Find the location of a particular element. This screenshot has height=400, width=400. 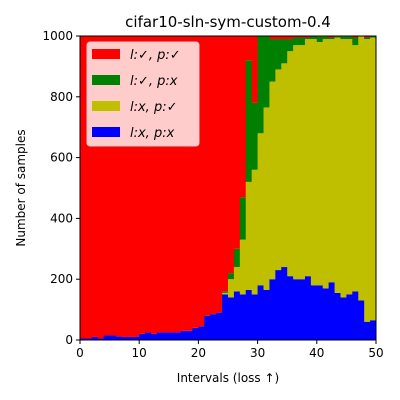

legend-label: l:x, p:x is located at coordinates (152, 133).